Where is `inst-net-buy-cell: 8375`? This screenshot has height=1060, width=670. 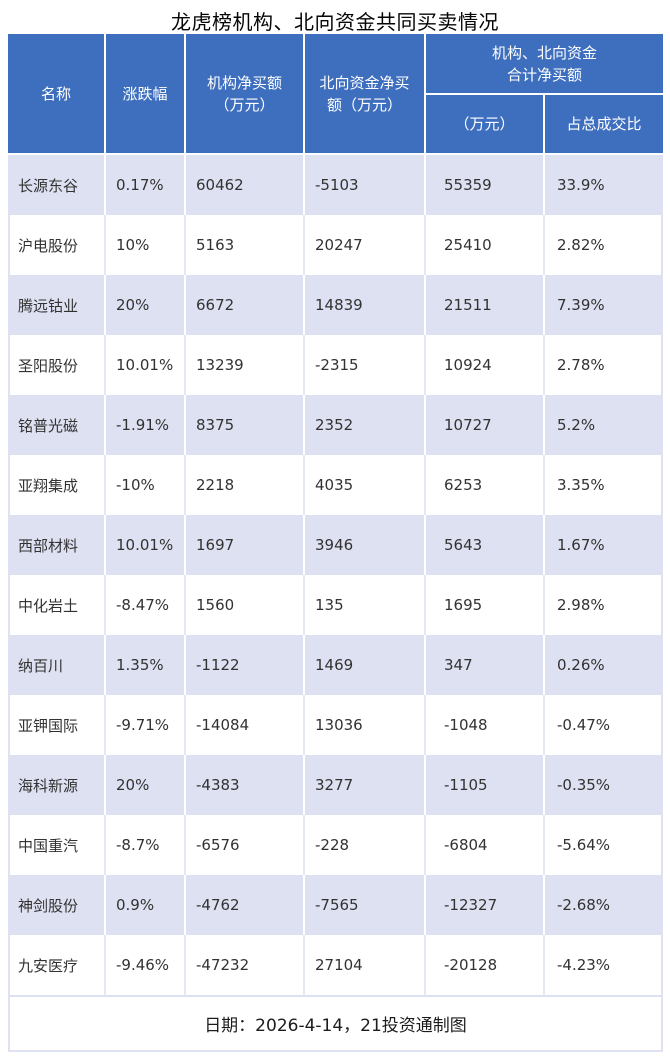 inst-net-buy-cell: 8375 is located at coordinates (245, 425).